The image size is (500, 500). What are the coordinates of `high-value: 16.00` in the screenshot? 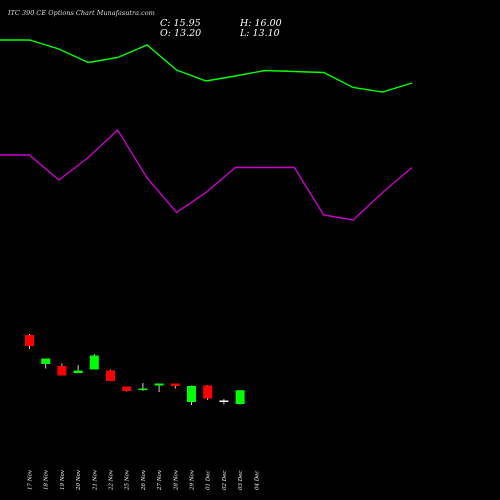 It's located at (268, 23).